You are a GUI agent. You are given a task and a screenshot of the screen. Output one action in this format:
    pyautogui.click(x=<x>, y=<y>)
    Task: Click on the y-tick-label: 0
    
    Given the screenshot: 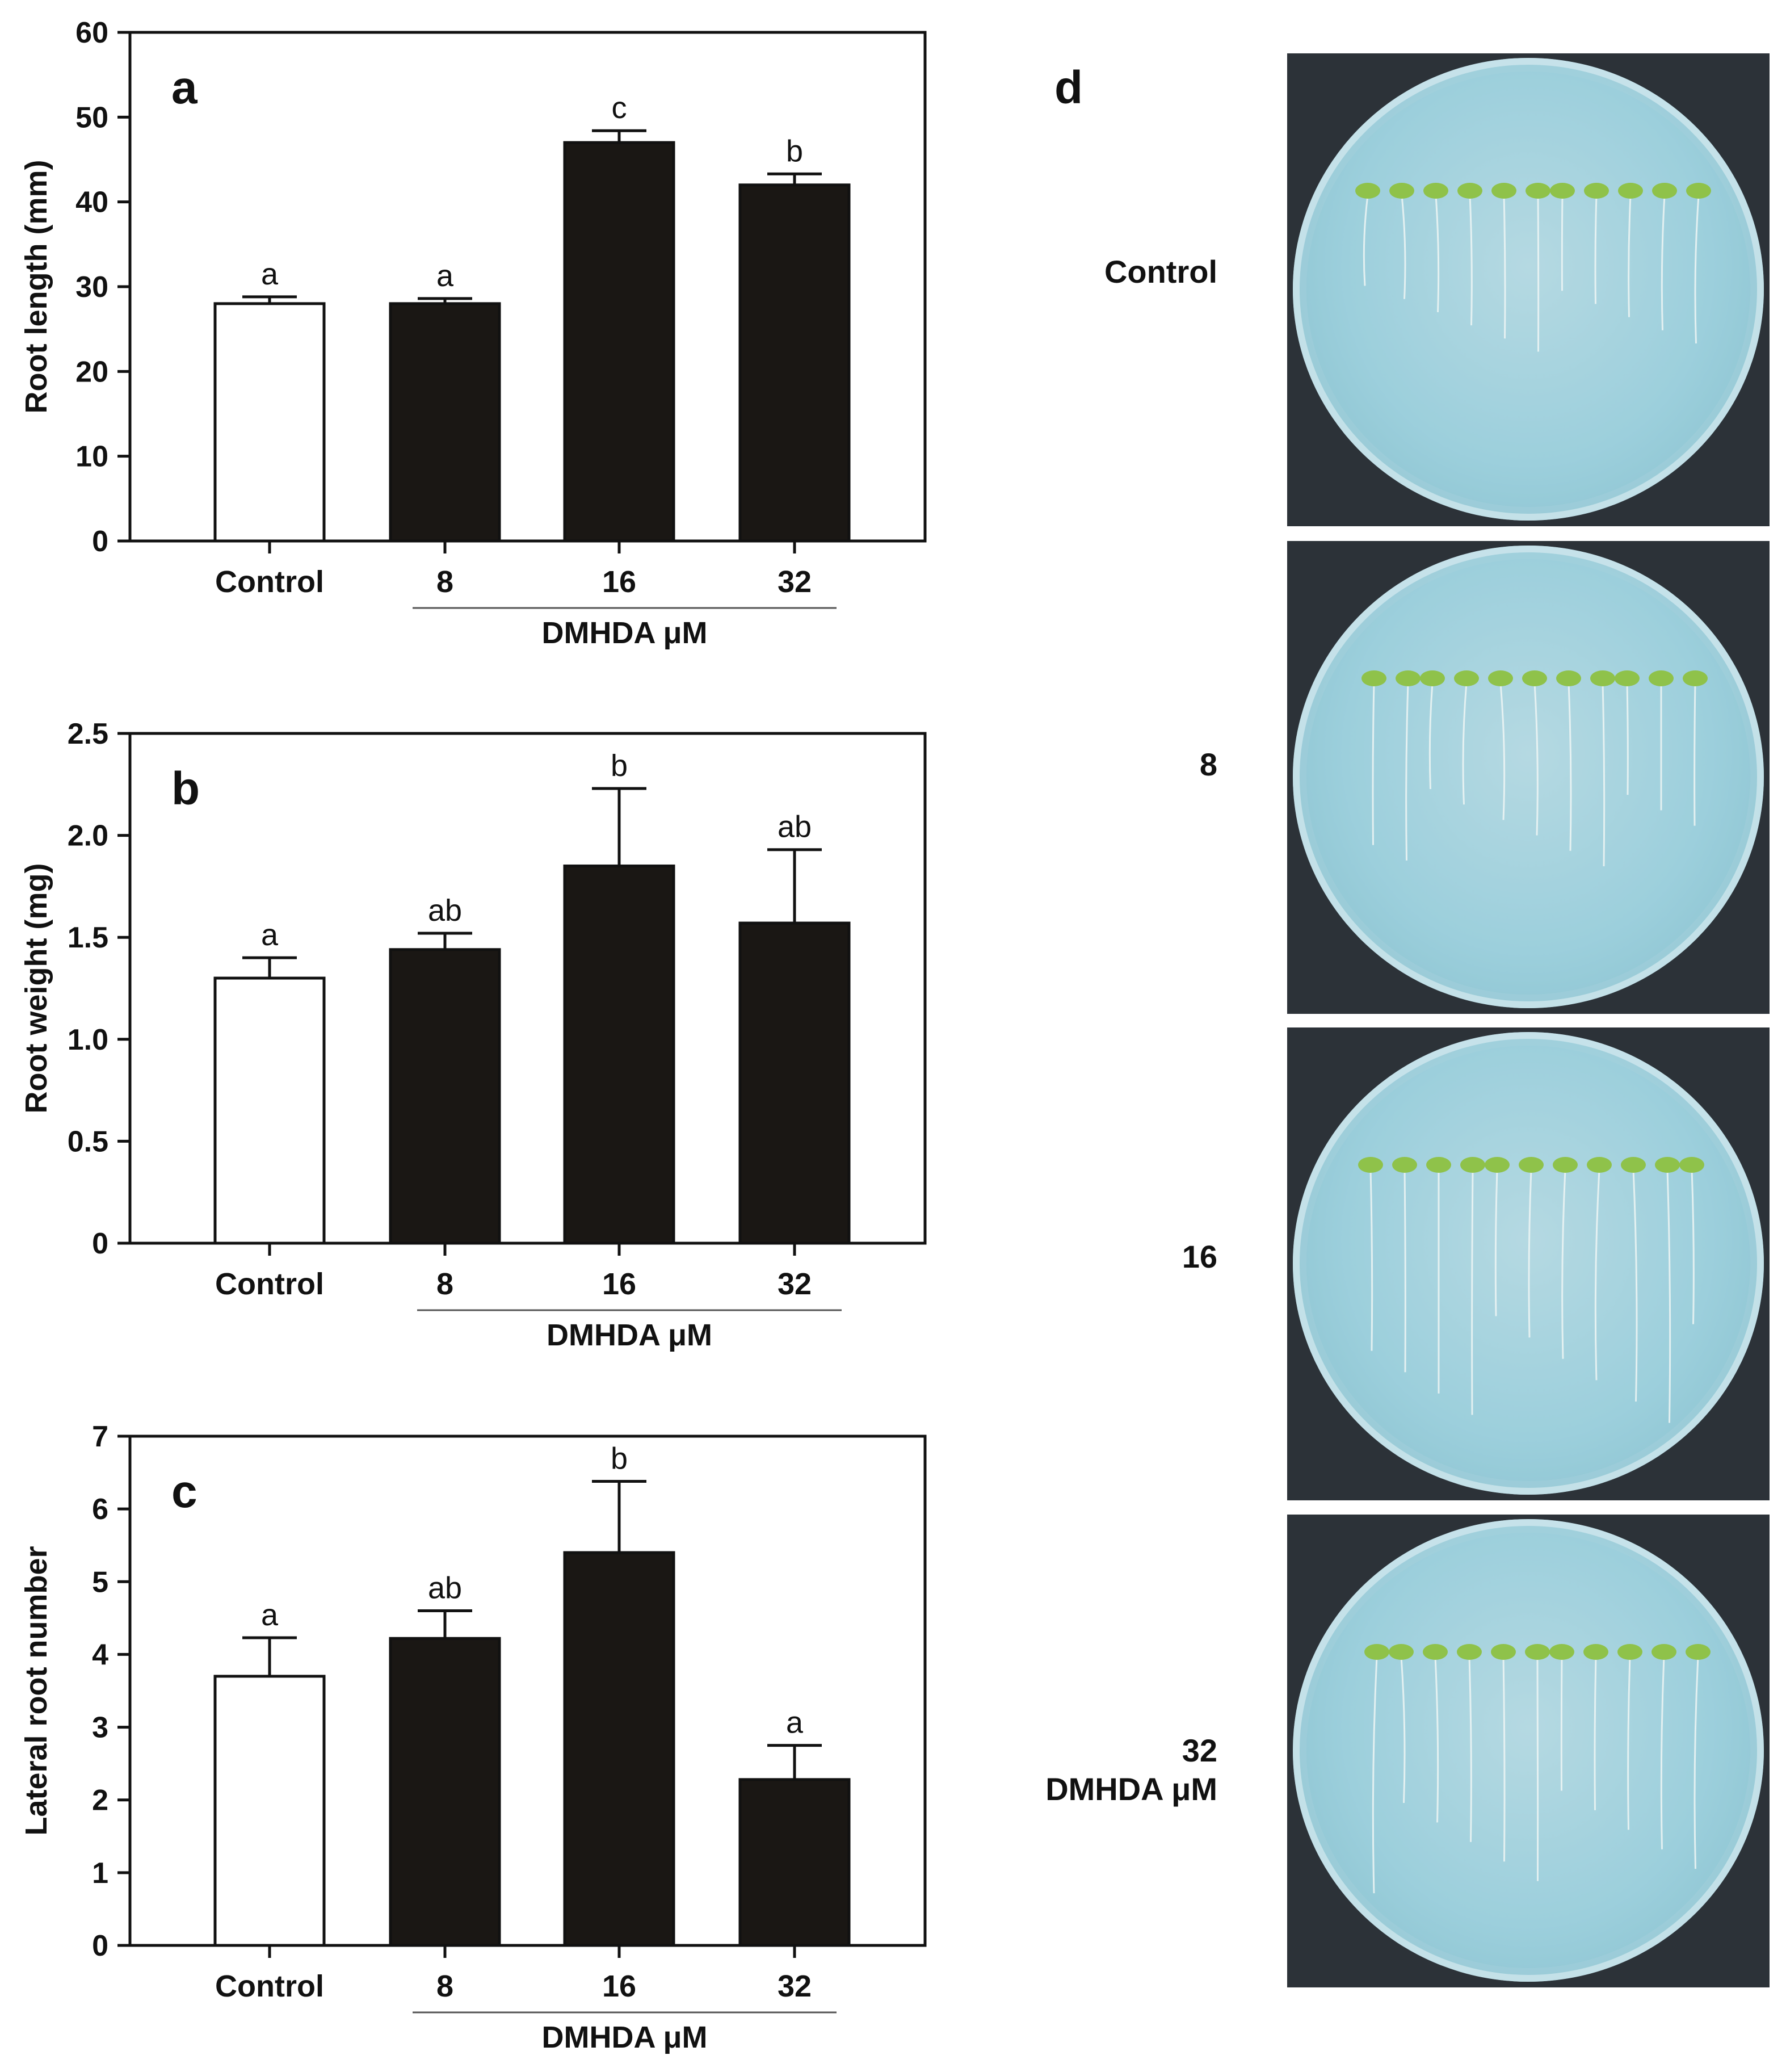 What is the action you would take?
    pyautogui.click(x=100, y=1946)
    